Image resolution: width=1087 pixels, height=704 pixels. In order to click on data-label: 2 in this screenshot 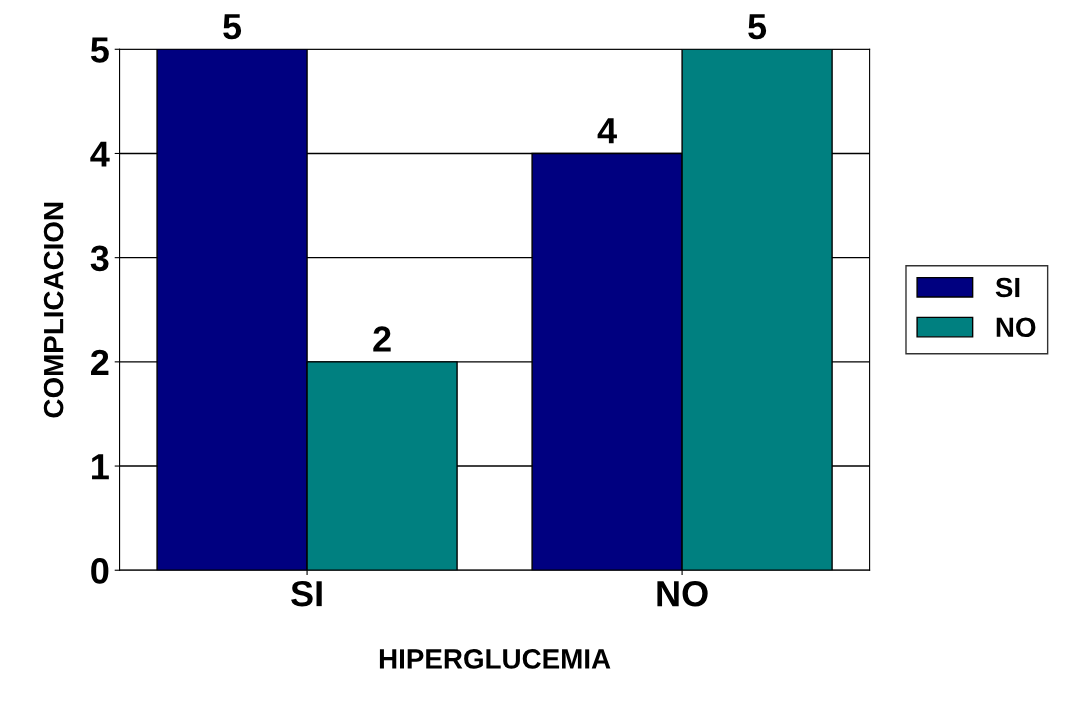, I will do `click(382, 339)`.